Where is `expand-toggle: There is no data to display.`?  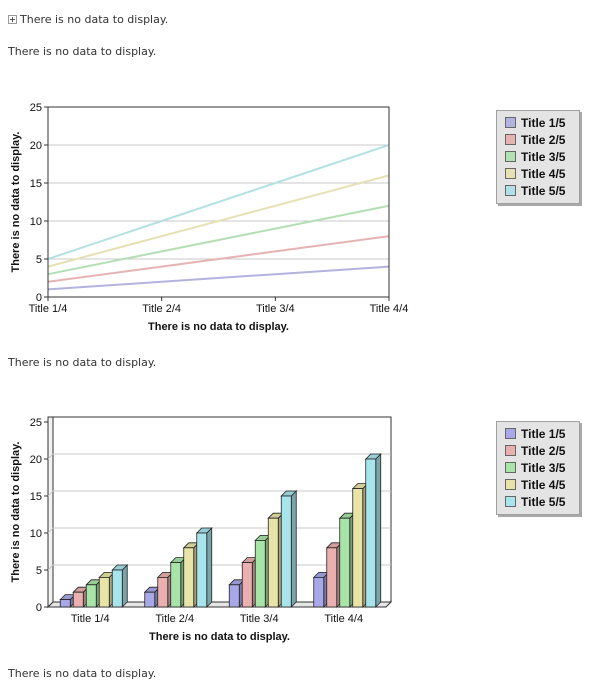 expand-toggle: There is no data to display. is located at coordinates (88, 19).